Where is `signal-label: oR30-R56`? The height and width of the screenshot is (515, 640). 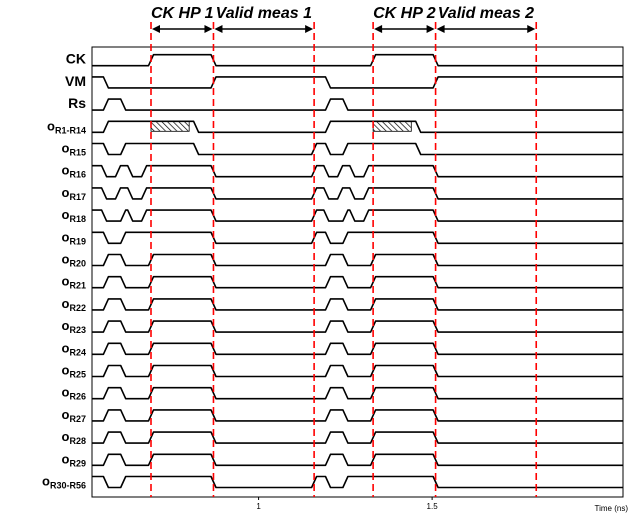 signal-label: oR30-R56 is located at coordinates (64, 482).